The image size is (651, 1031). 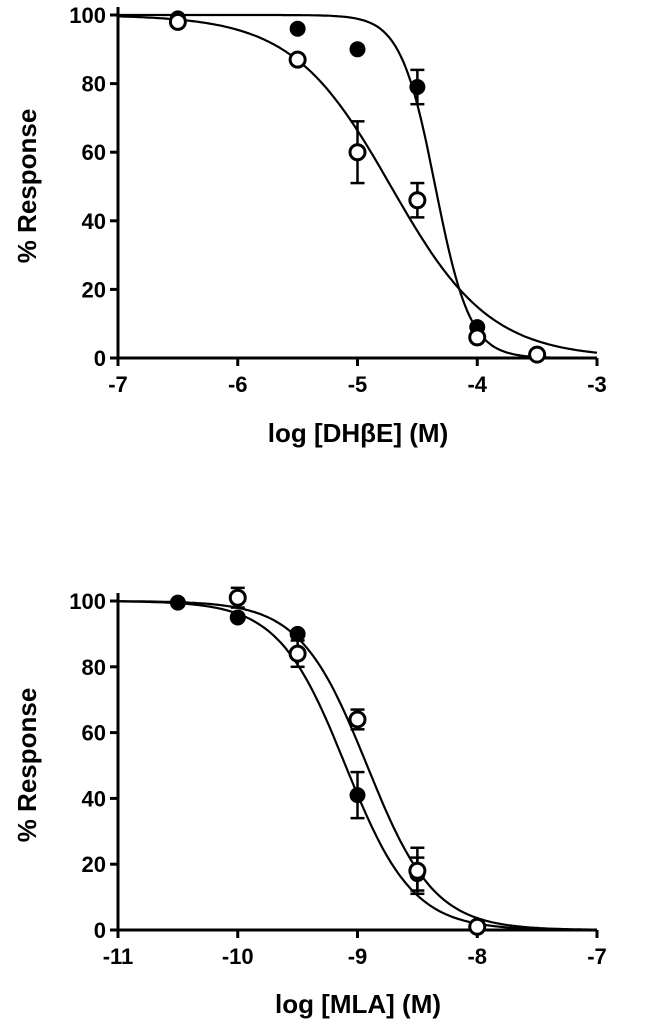 What do you see at coordinates (238, 956) in the screenshot?
I see `x-tick-label: -10` at bounding box center [238, 956].